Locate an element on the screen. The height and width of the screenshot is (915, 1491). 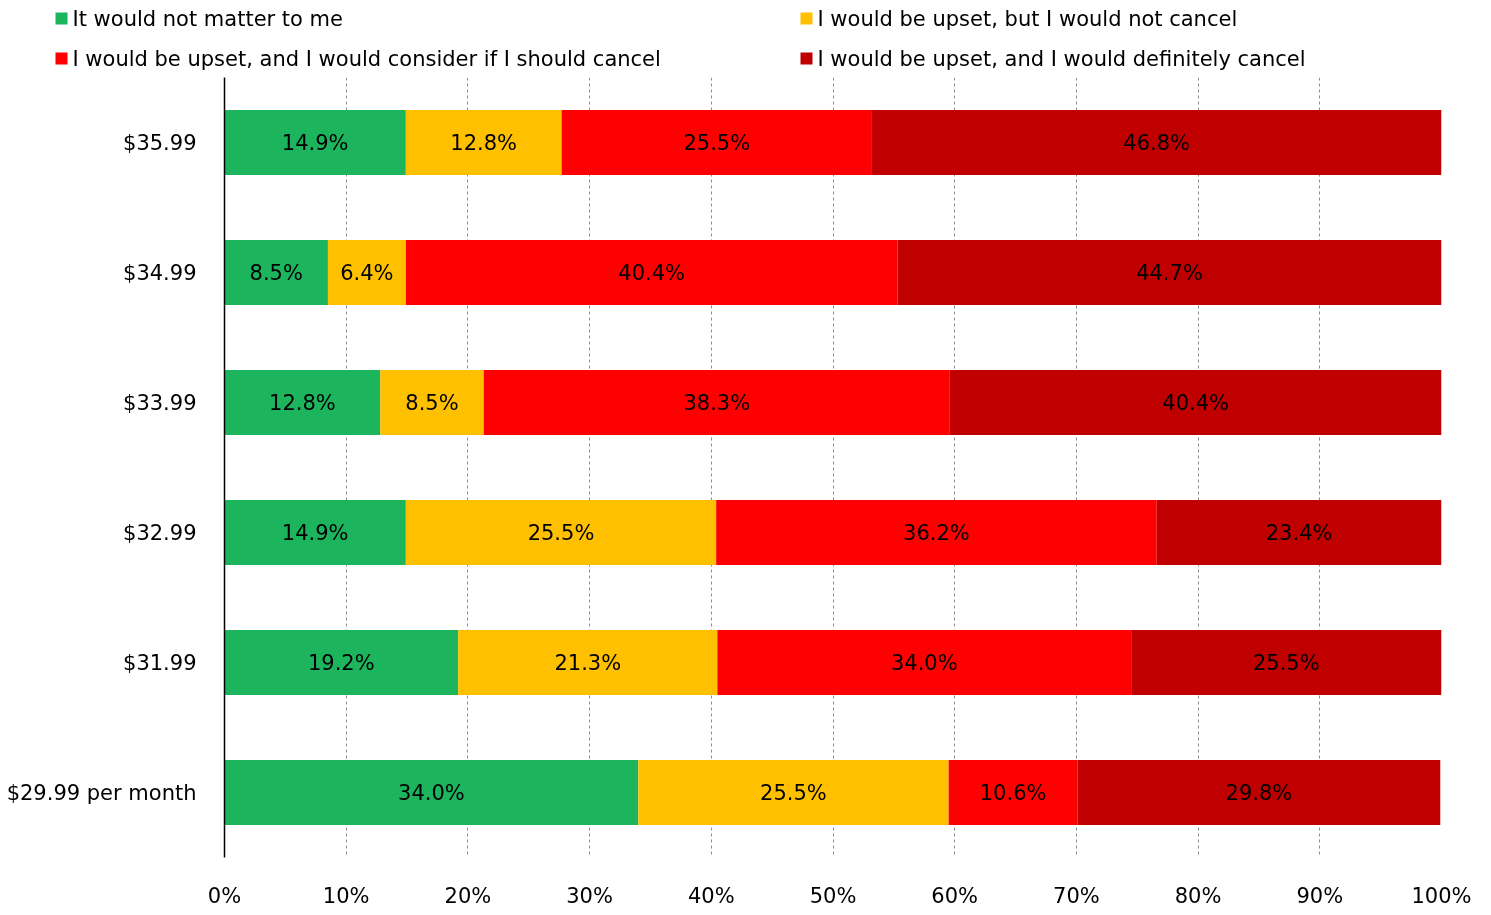
data-label: 44.7% is located at coordinates (1169, 272).